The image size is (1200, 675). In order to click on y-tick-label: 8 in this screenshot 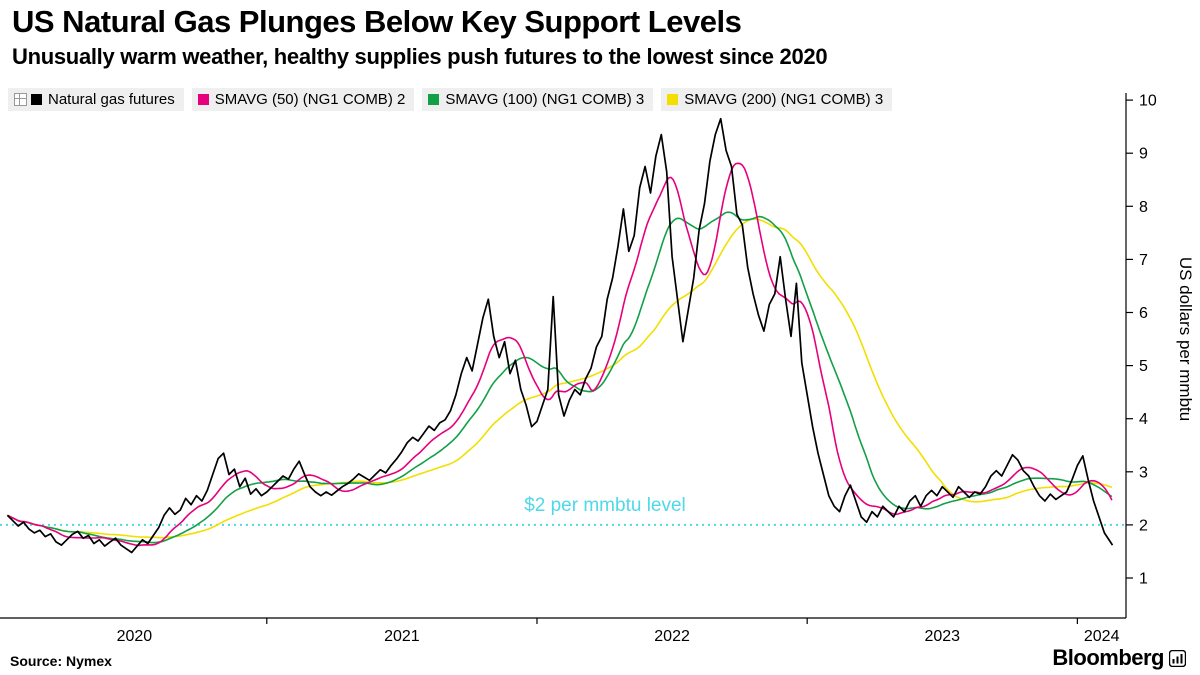, I will do `click(1143, 207)`.